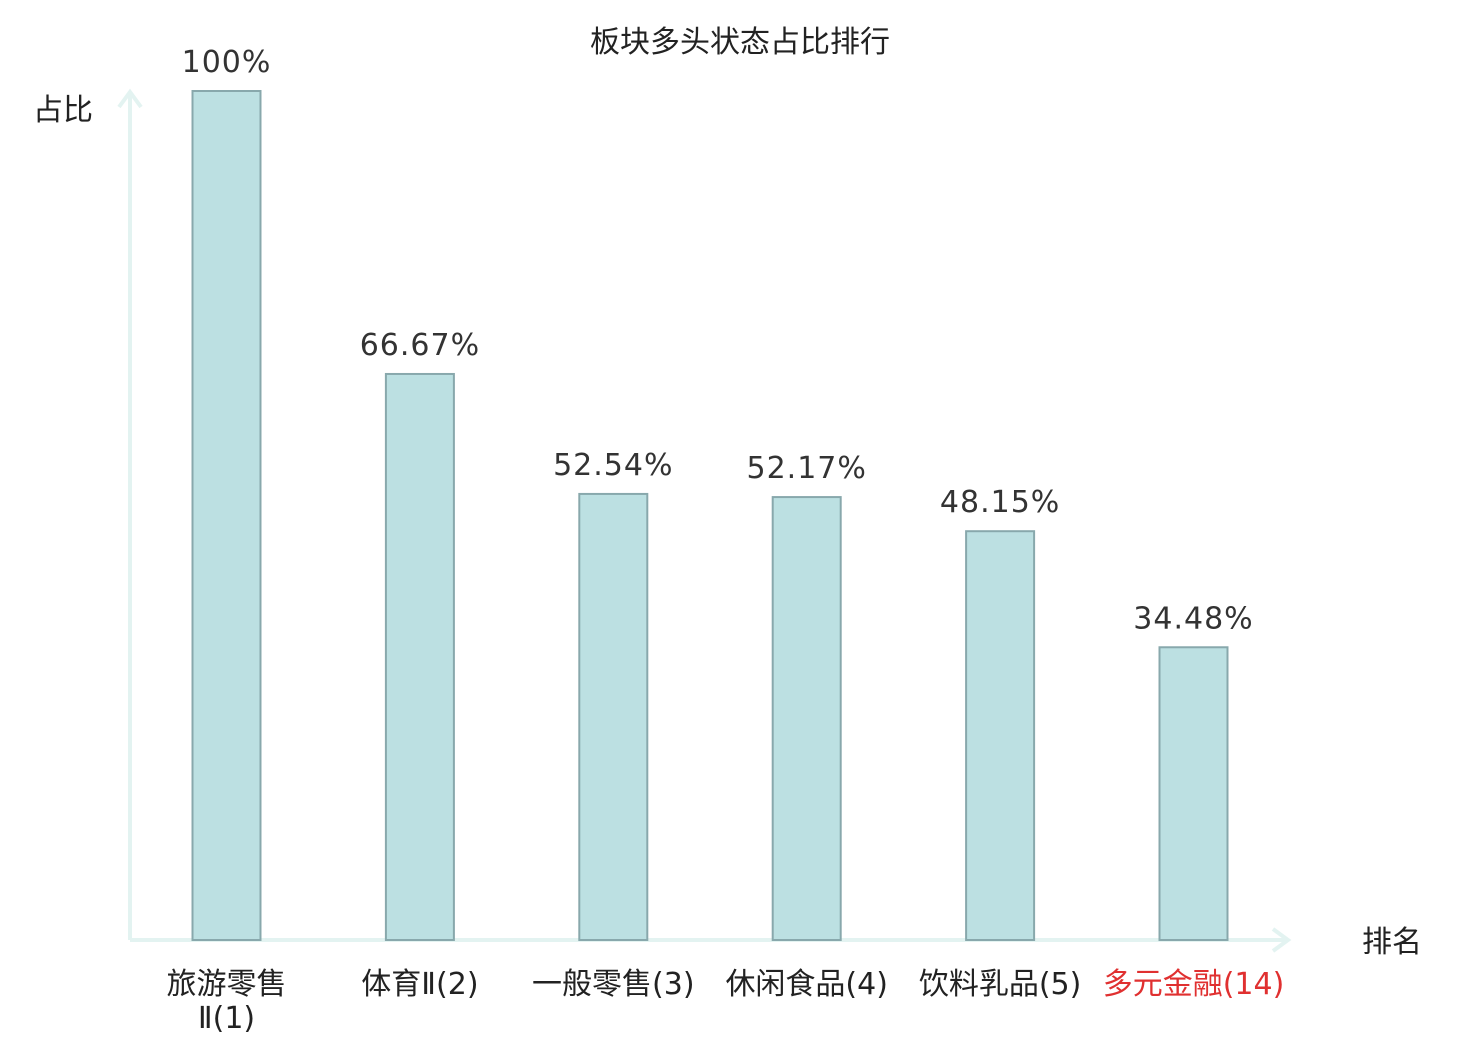 The image size is (1480, 1040). Describe the element at coordinates (613, 984) in the screenshot. I see `category-label-3: 一般零售(3)` at that location.